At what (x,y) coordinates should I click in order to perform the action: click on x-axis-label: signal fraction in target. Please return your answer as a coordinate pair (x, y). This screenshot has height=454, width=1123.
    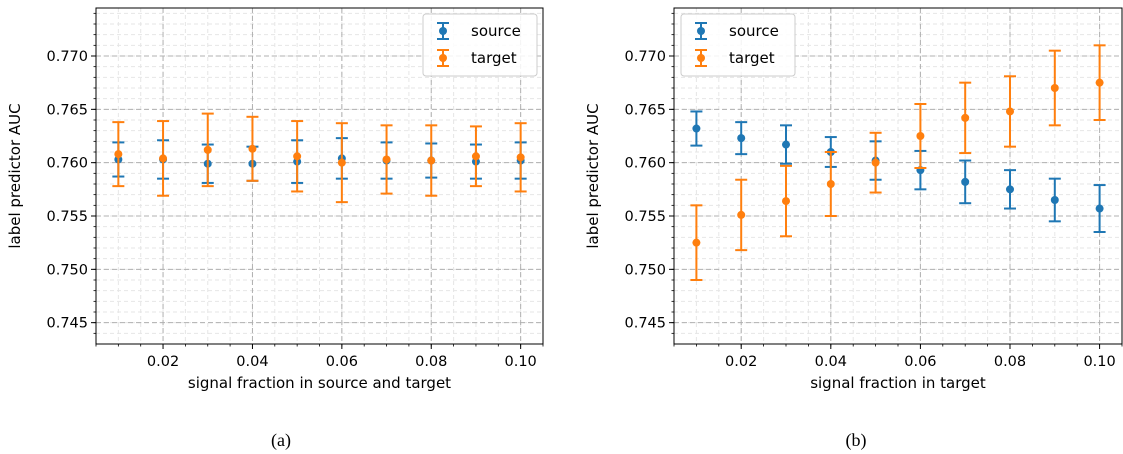
    Looking at the image, I should click on (898, 383).